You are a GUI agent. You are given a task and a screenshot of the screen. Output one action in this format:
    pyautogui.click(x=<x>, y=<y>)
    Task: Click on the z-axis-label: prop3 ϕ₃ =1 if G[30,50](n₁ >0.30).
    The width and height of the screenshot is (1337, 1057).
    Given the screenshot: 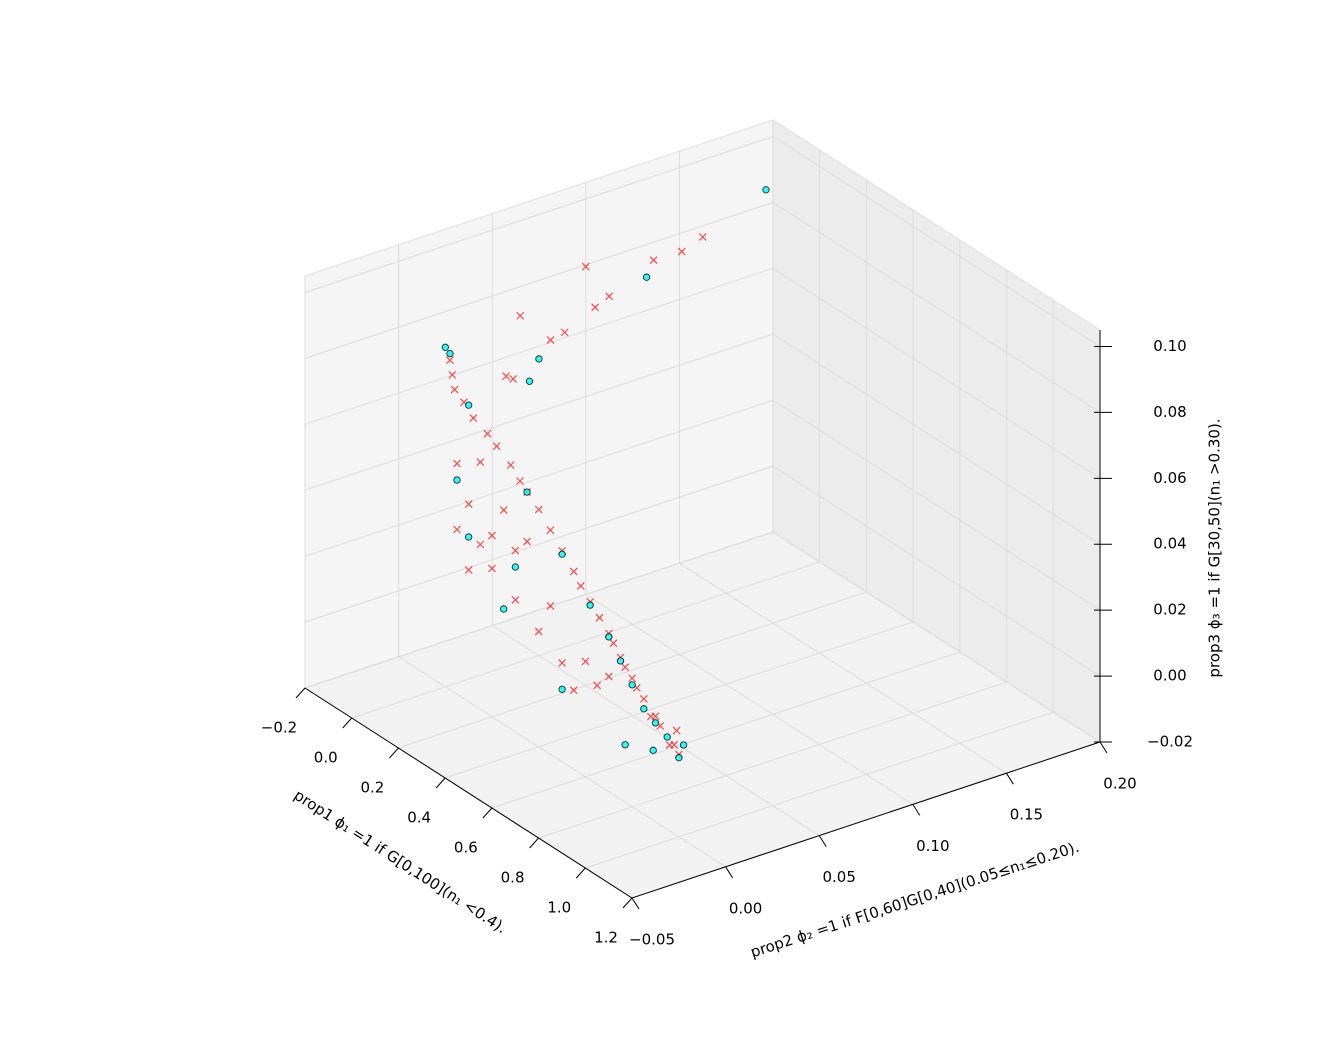 What is the action you would take?
    pyautogui.click(x=1215, y=547)
    